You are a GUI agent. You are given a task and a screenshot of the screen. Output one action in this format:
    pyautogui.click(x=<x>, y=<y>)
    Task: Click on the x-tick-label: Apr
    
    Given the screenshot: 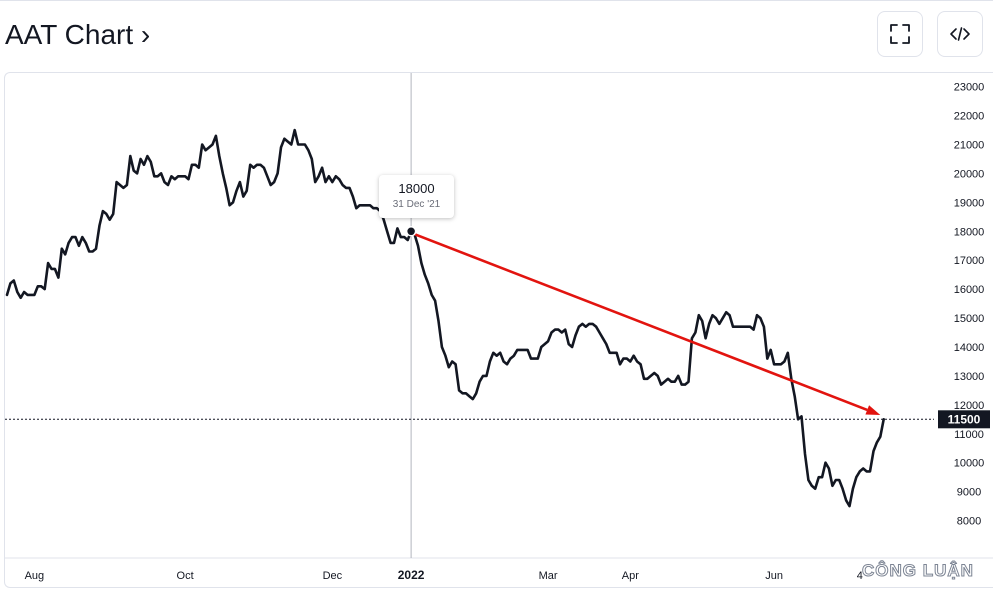 What is the action you would take?
    pyautogui.click(x=630, y=576)
    